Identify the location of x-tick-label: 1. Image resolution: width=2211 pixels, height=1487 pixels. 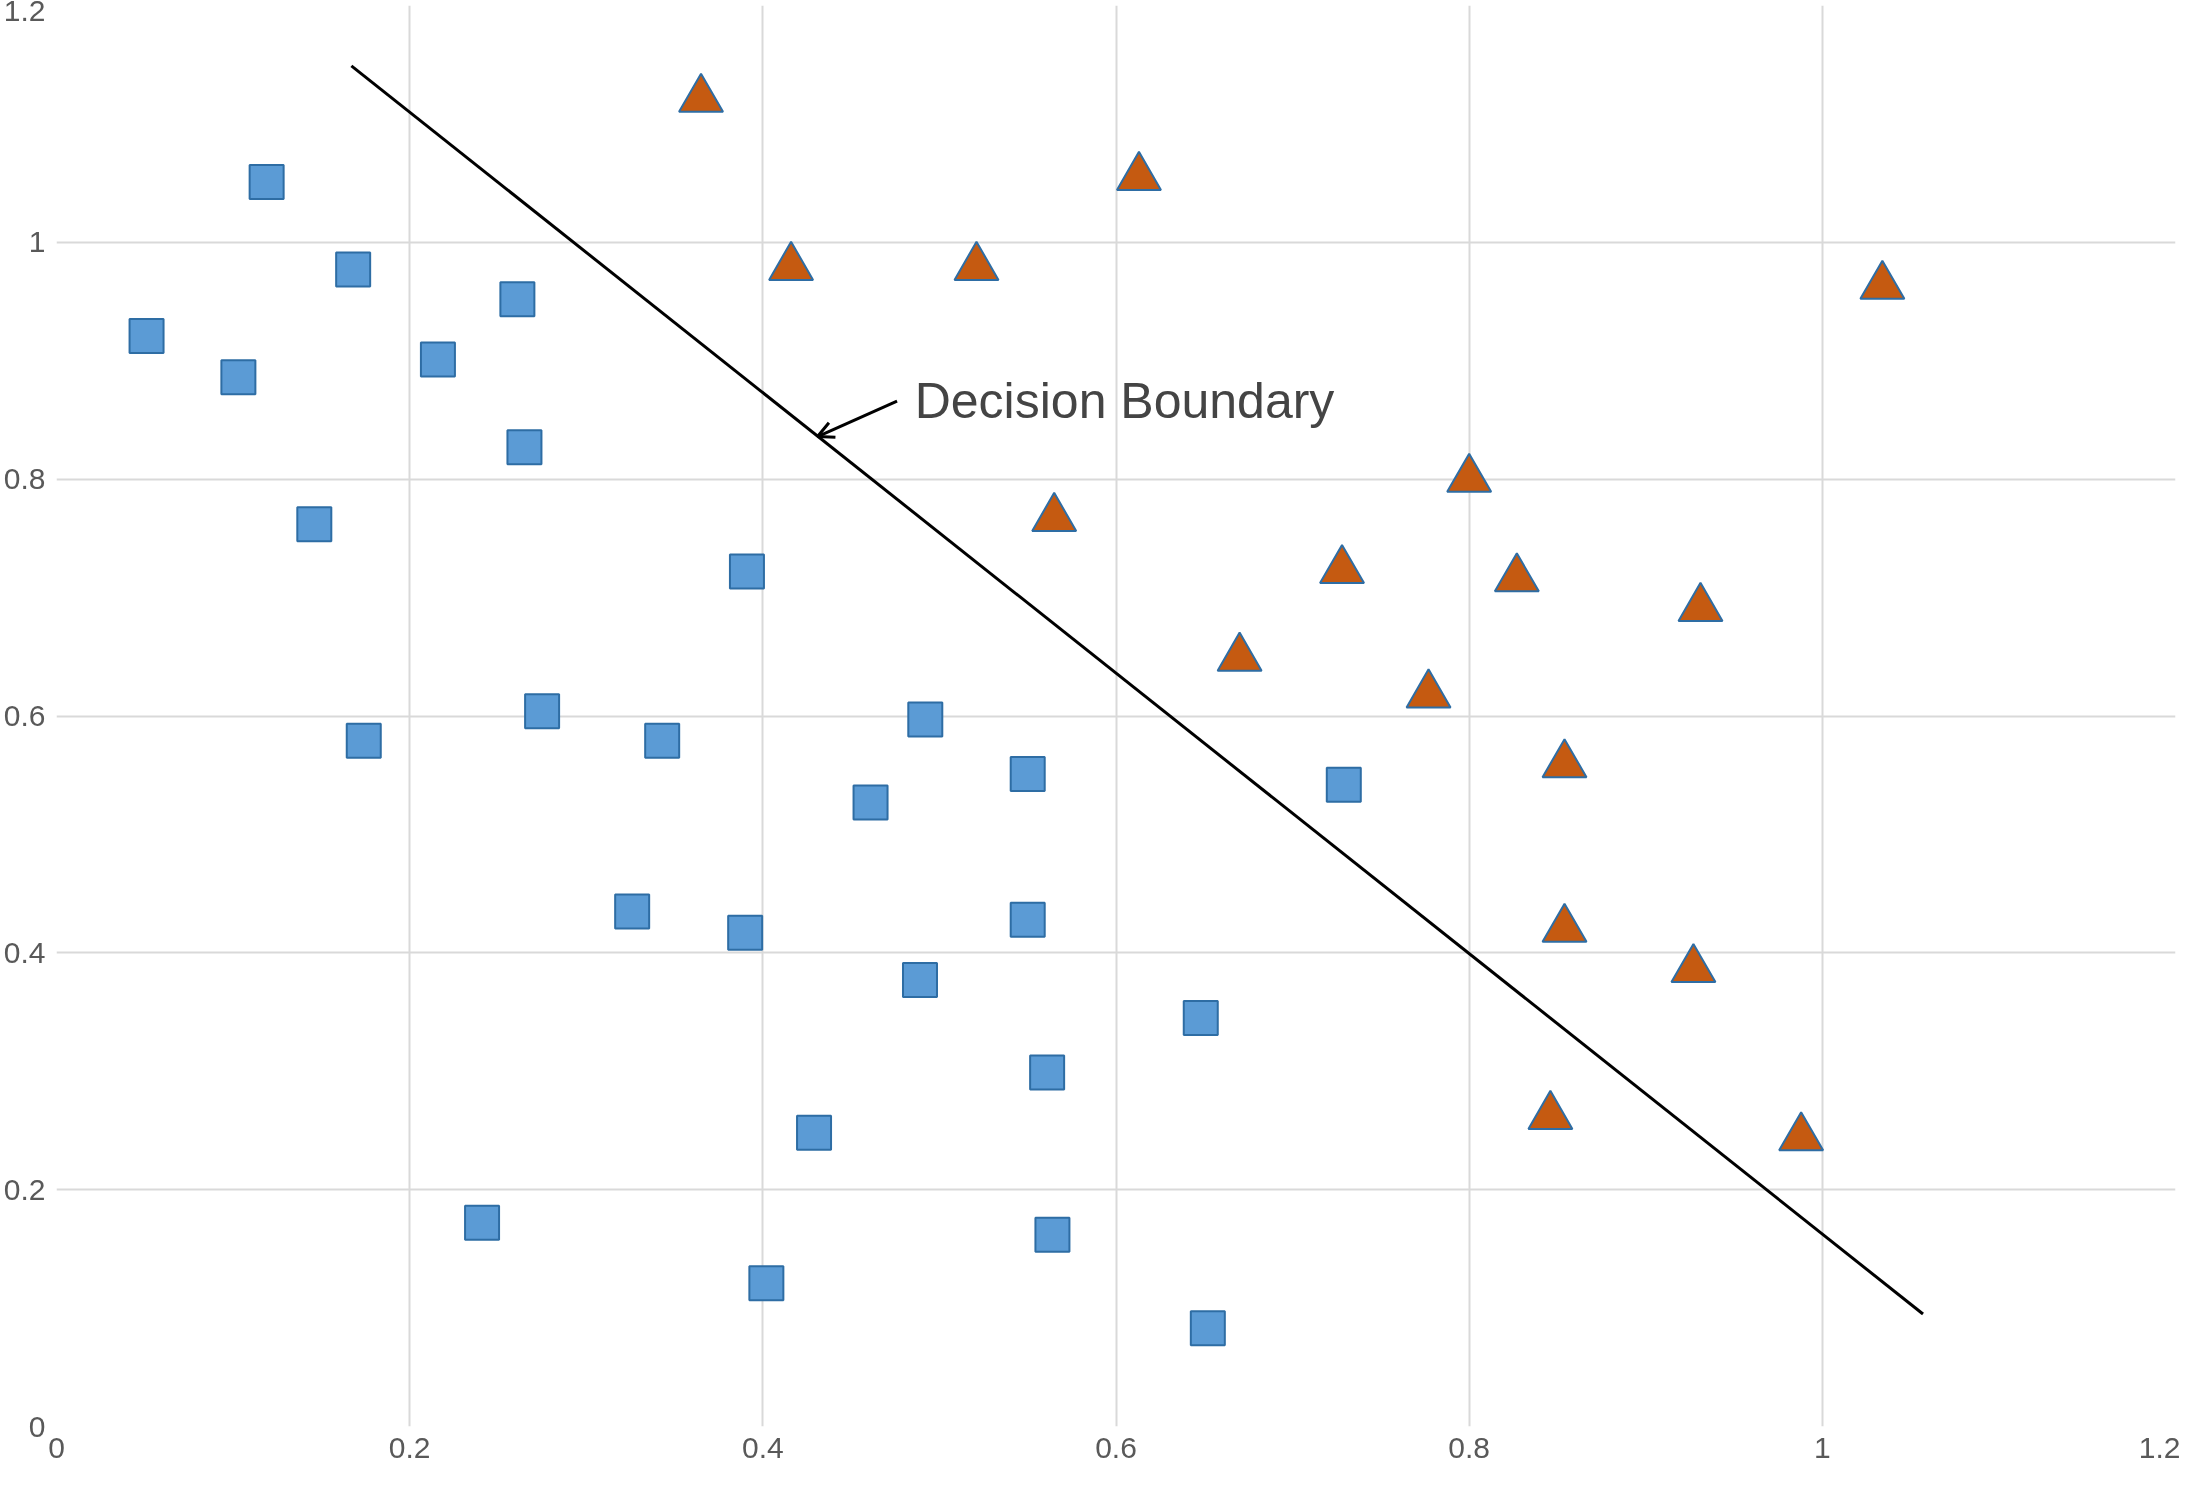
(1822, 1447).